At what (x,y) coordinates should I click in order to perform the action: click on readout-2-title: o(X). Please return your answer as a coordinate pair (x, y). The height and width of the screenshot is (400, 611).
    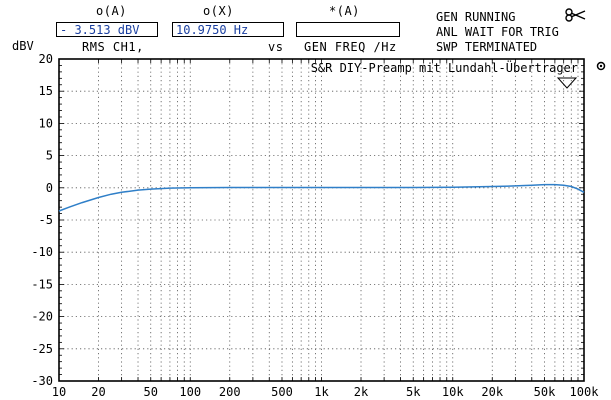
    Looking at the image, I should click on (218, 11).